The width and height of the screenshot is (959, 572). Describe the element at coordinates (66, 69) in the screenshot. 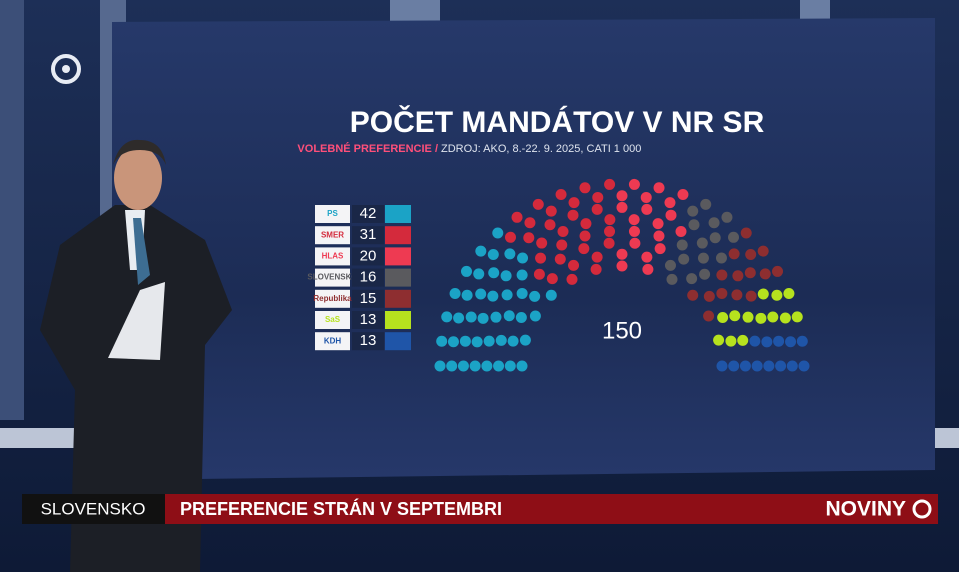

I see `channel-logo` at that location.